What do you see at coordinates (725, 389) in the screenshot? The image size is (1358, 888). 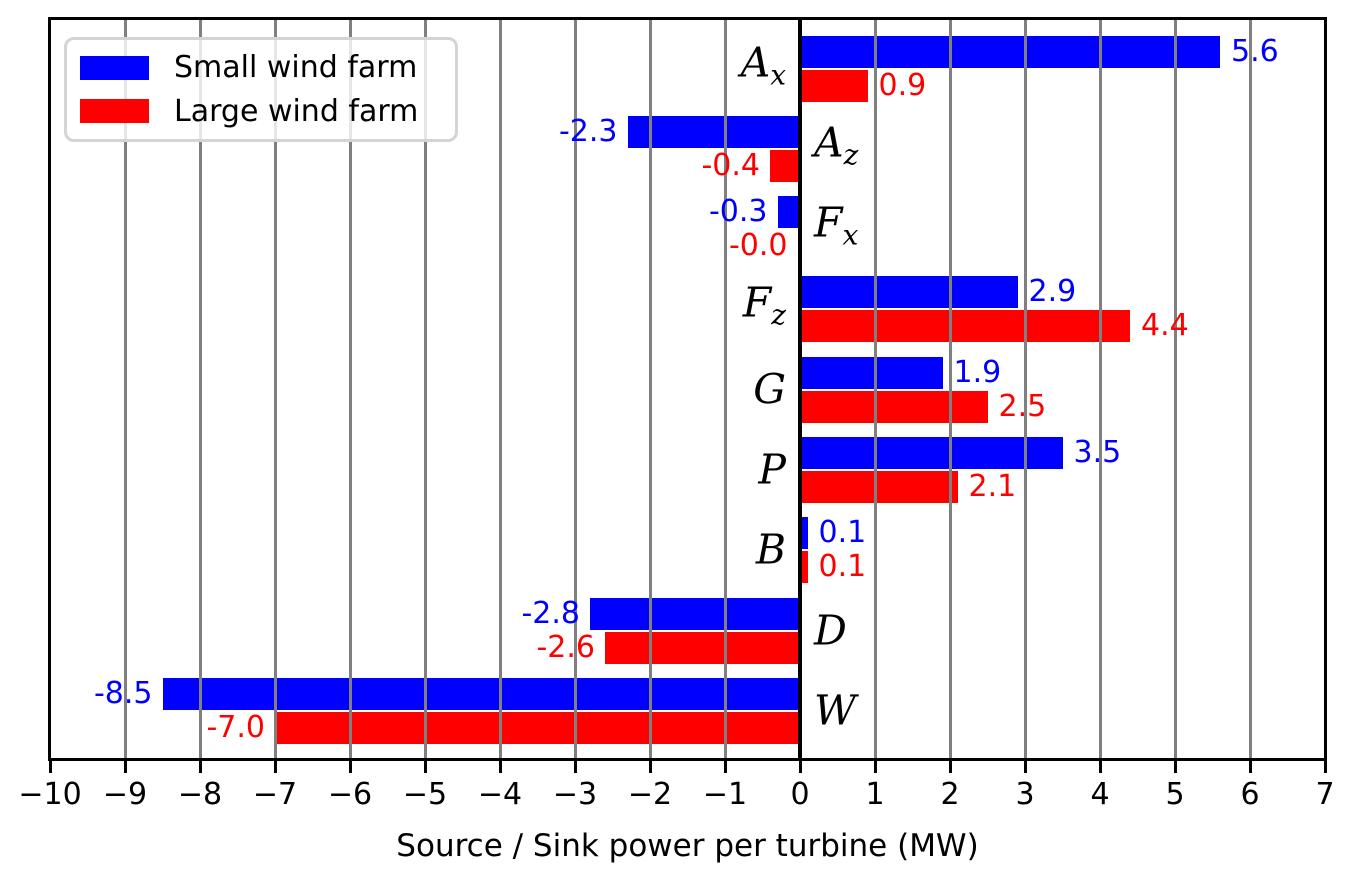 I see `gridline--1` at bounding box center [725, 389].